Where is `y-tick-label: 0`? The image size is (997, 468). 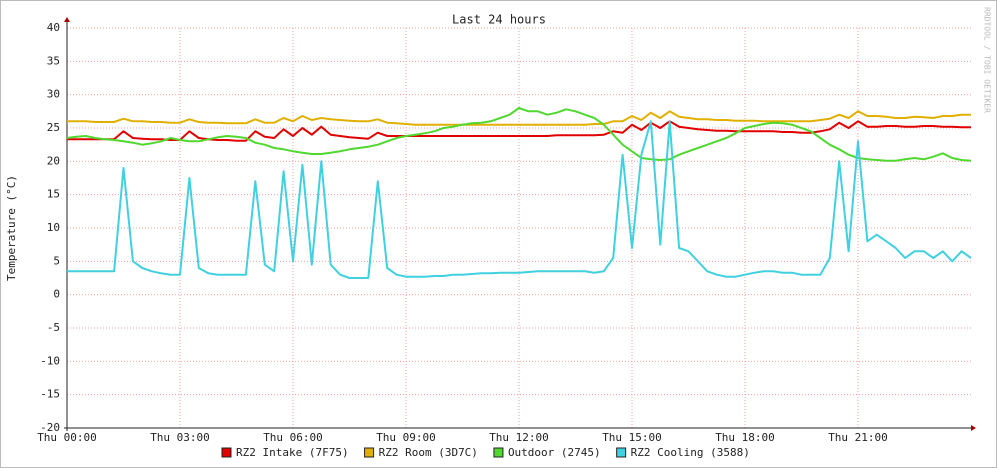
y-tick-label: 0 is located at coordinates (56, 294).